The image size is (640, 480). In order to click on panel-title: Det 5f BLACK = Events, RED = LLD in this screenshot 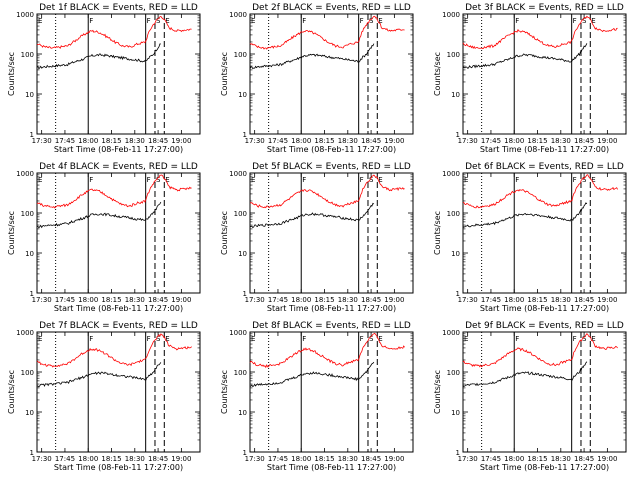, I will do `click(331, 167)`.